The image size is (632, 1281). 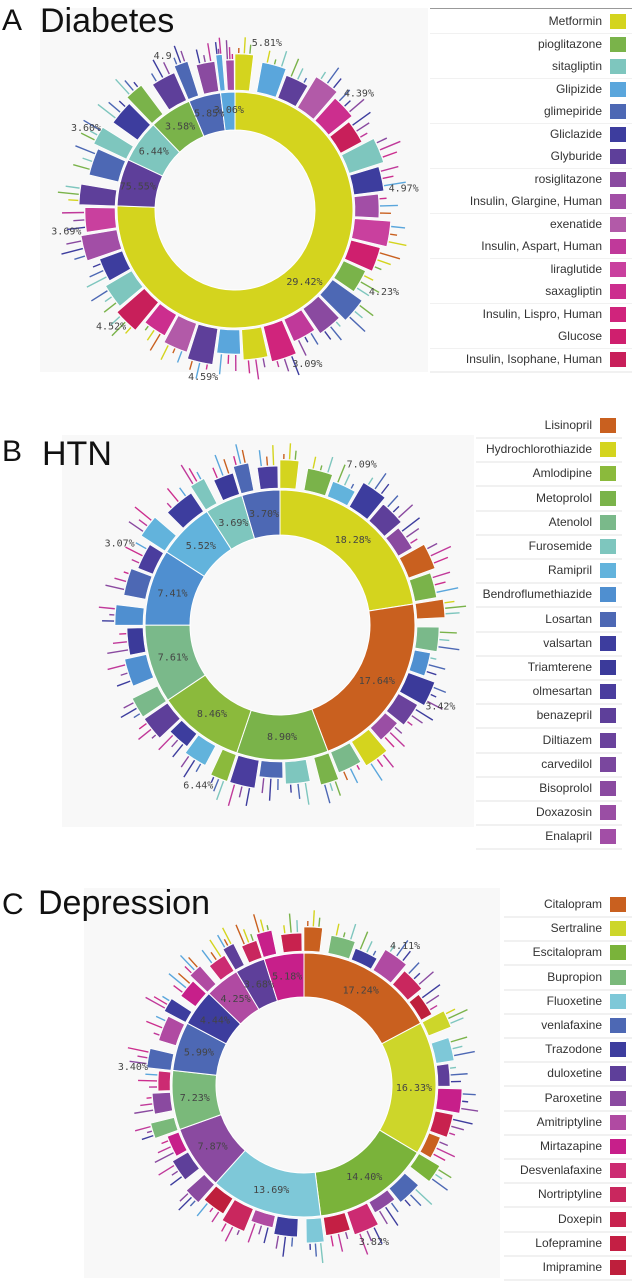 What do you see at coordinates (531, 293) in the screenshot?
I see `legend-item: saxagliptin` at bounding box center [531, 293].